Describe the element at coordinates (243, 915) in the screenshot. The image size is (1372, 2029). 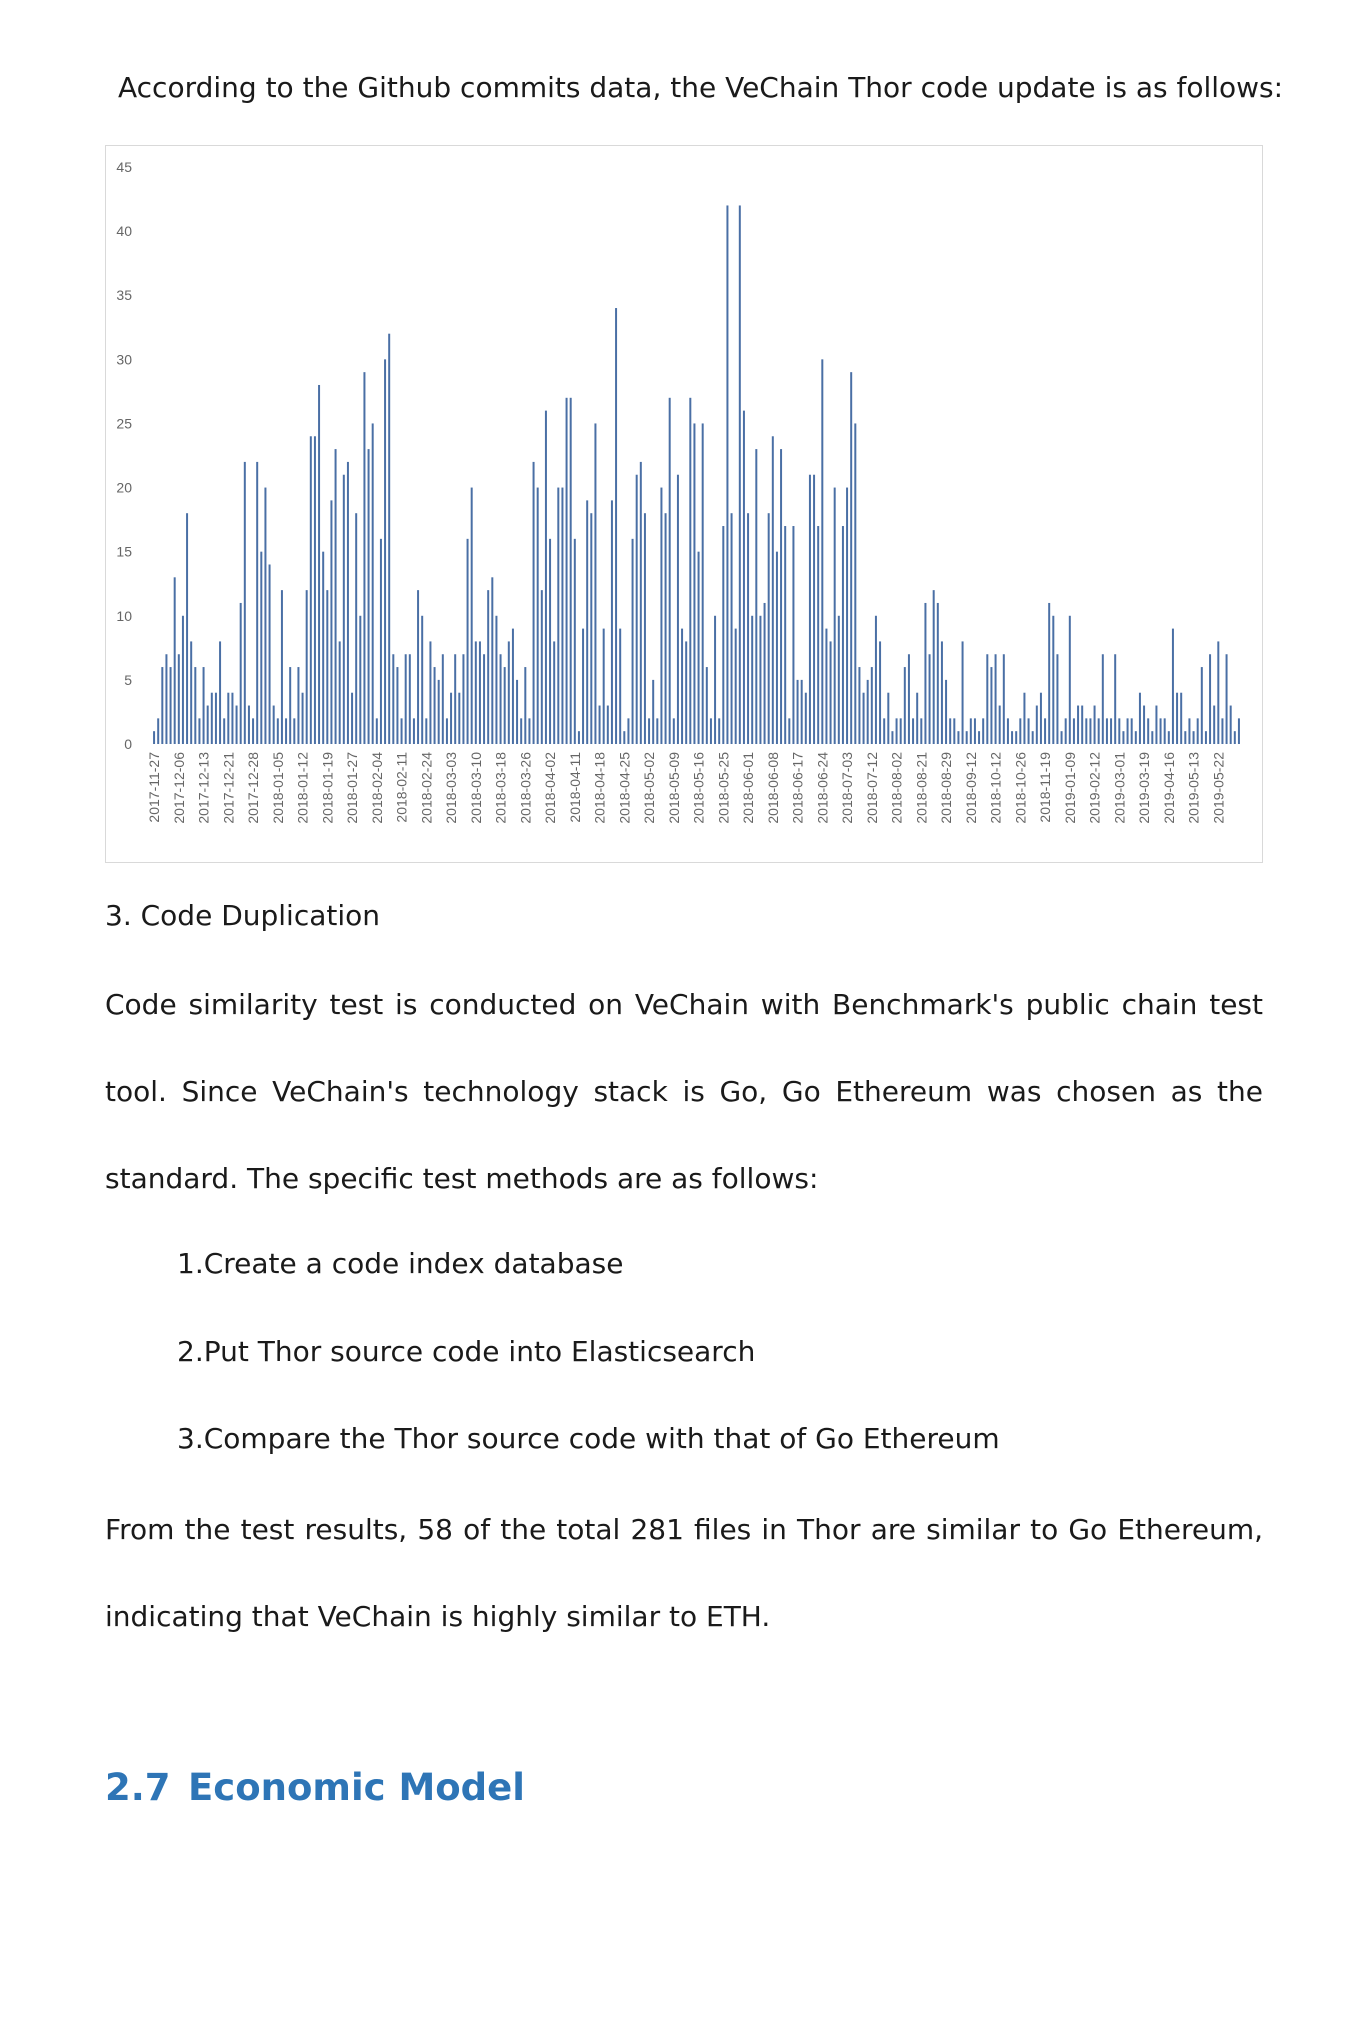
I see `section-title: 3. Code Duplication` at that location.